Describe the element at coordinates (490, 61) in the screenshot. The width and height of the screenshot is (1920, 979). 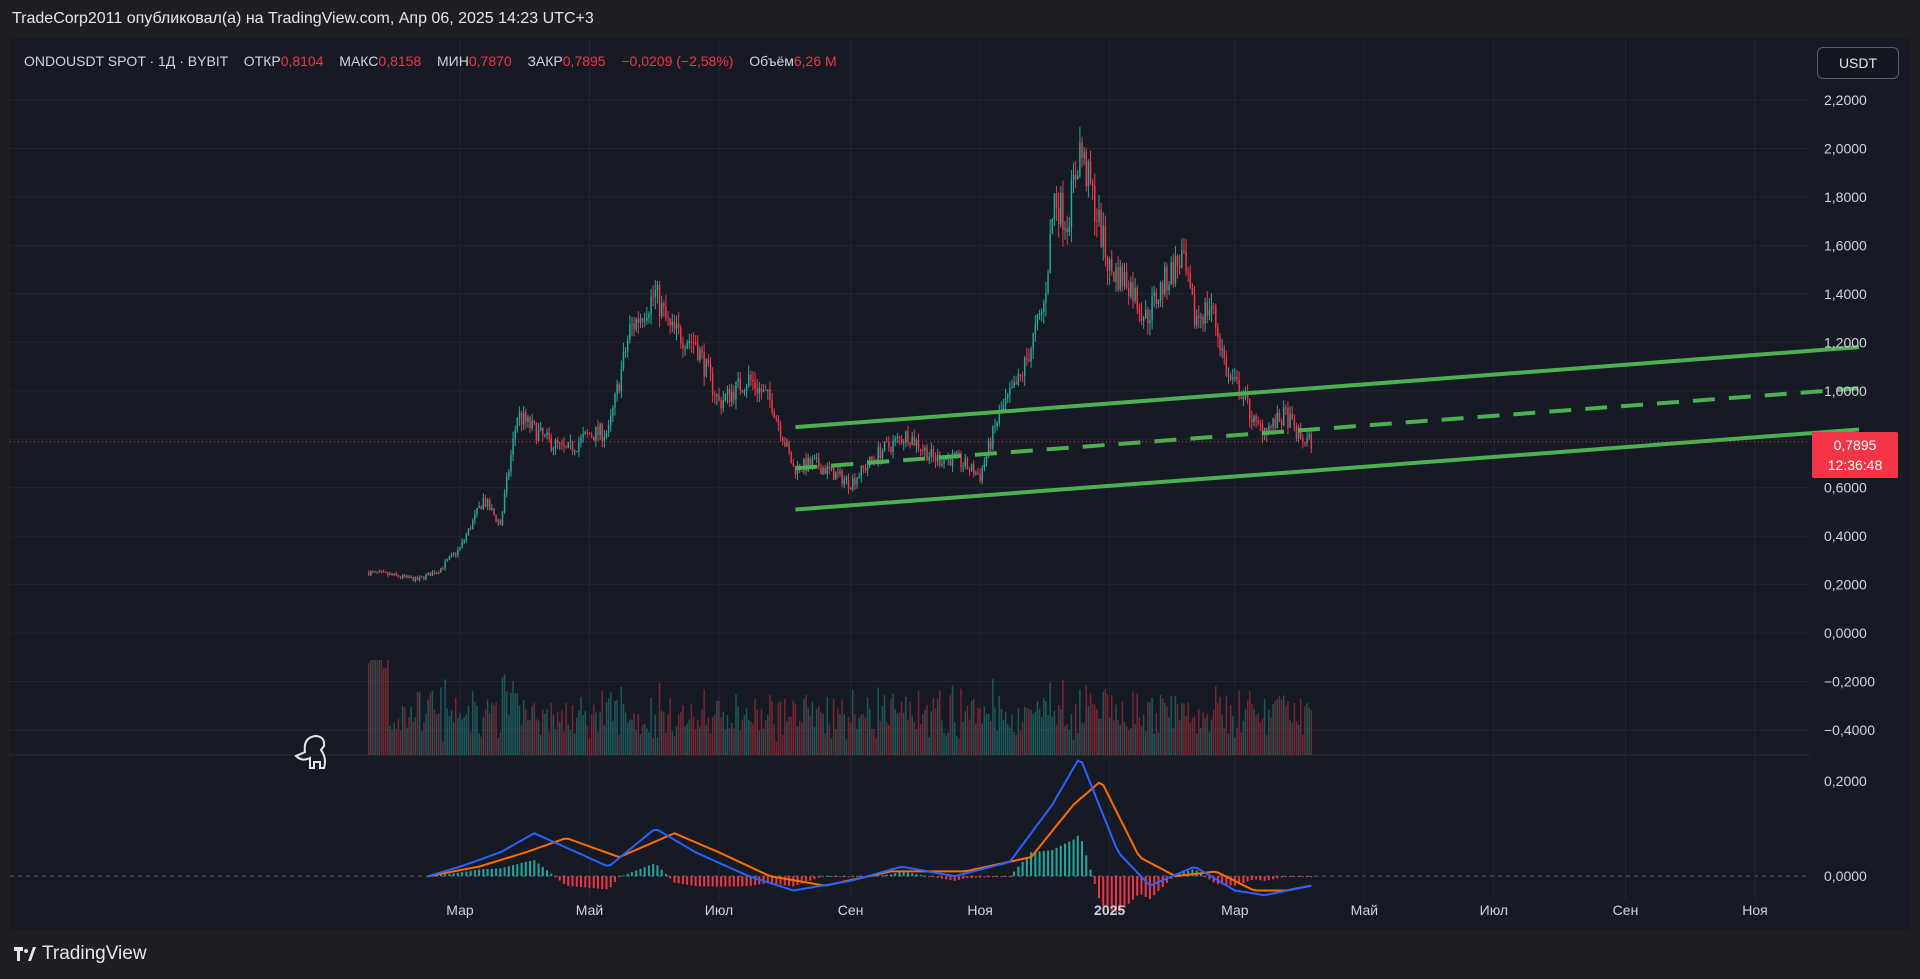
I see `legend-low-value: 0,7870` at that location.